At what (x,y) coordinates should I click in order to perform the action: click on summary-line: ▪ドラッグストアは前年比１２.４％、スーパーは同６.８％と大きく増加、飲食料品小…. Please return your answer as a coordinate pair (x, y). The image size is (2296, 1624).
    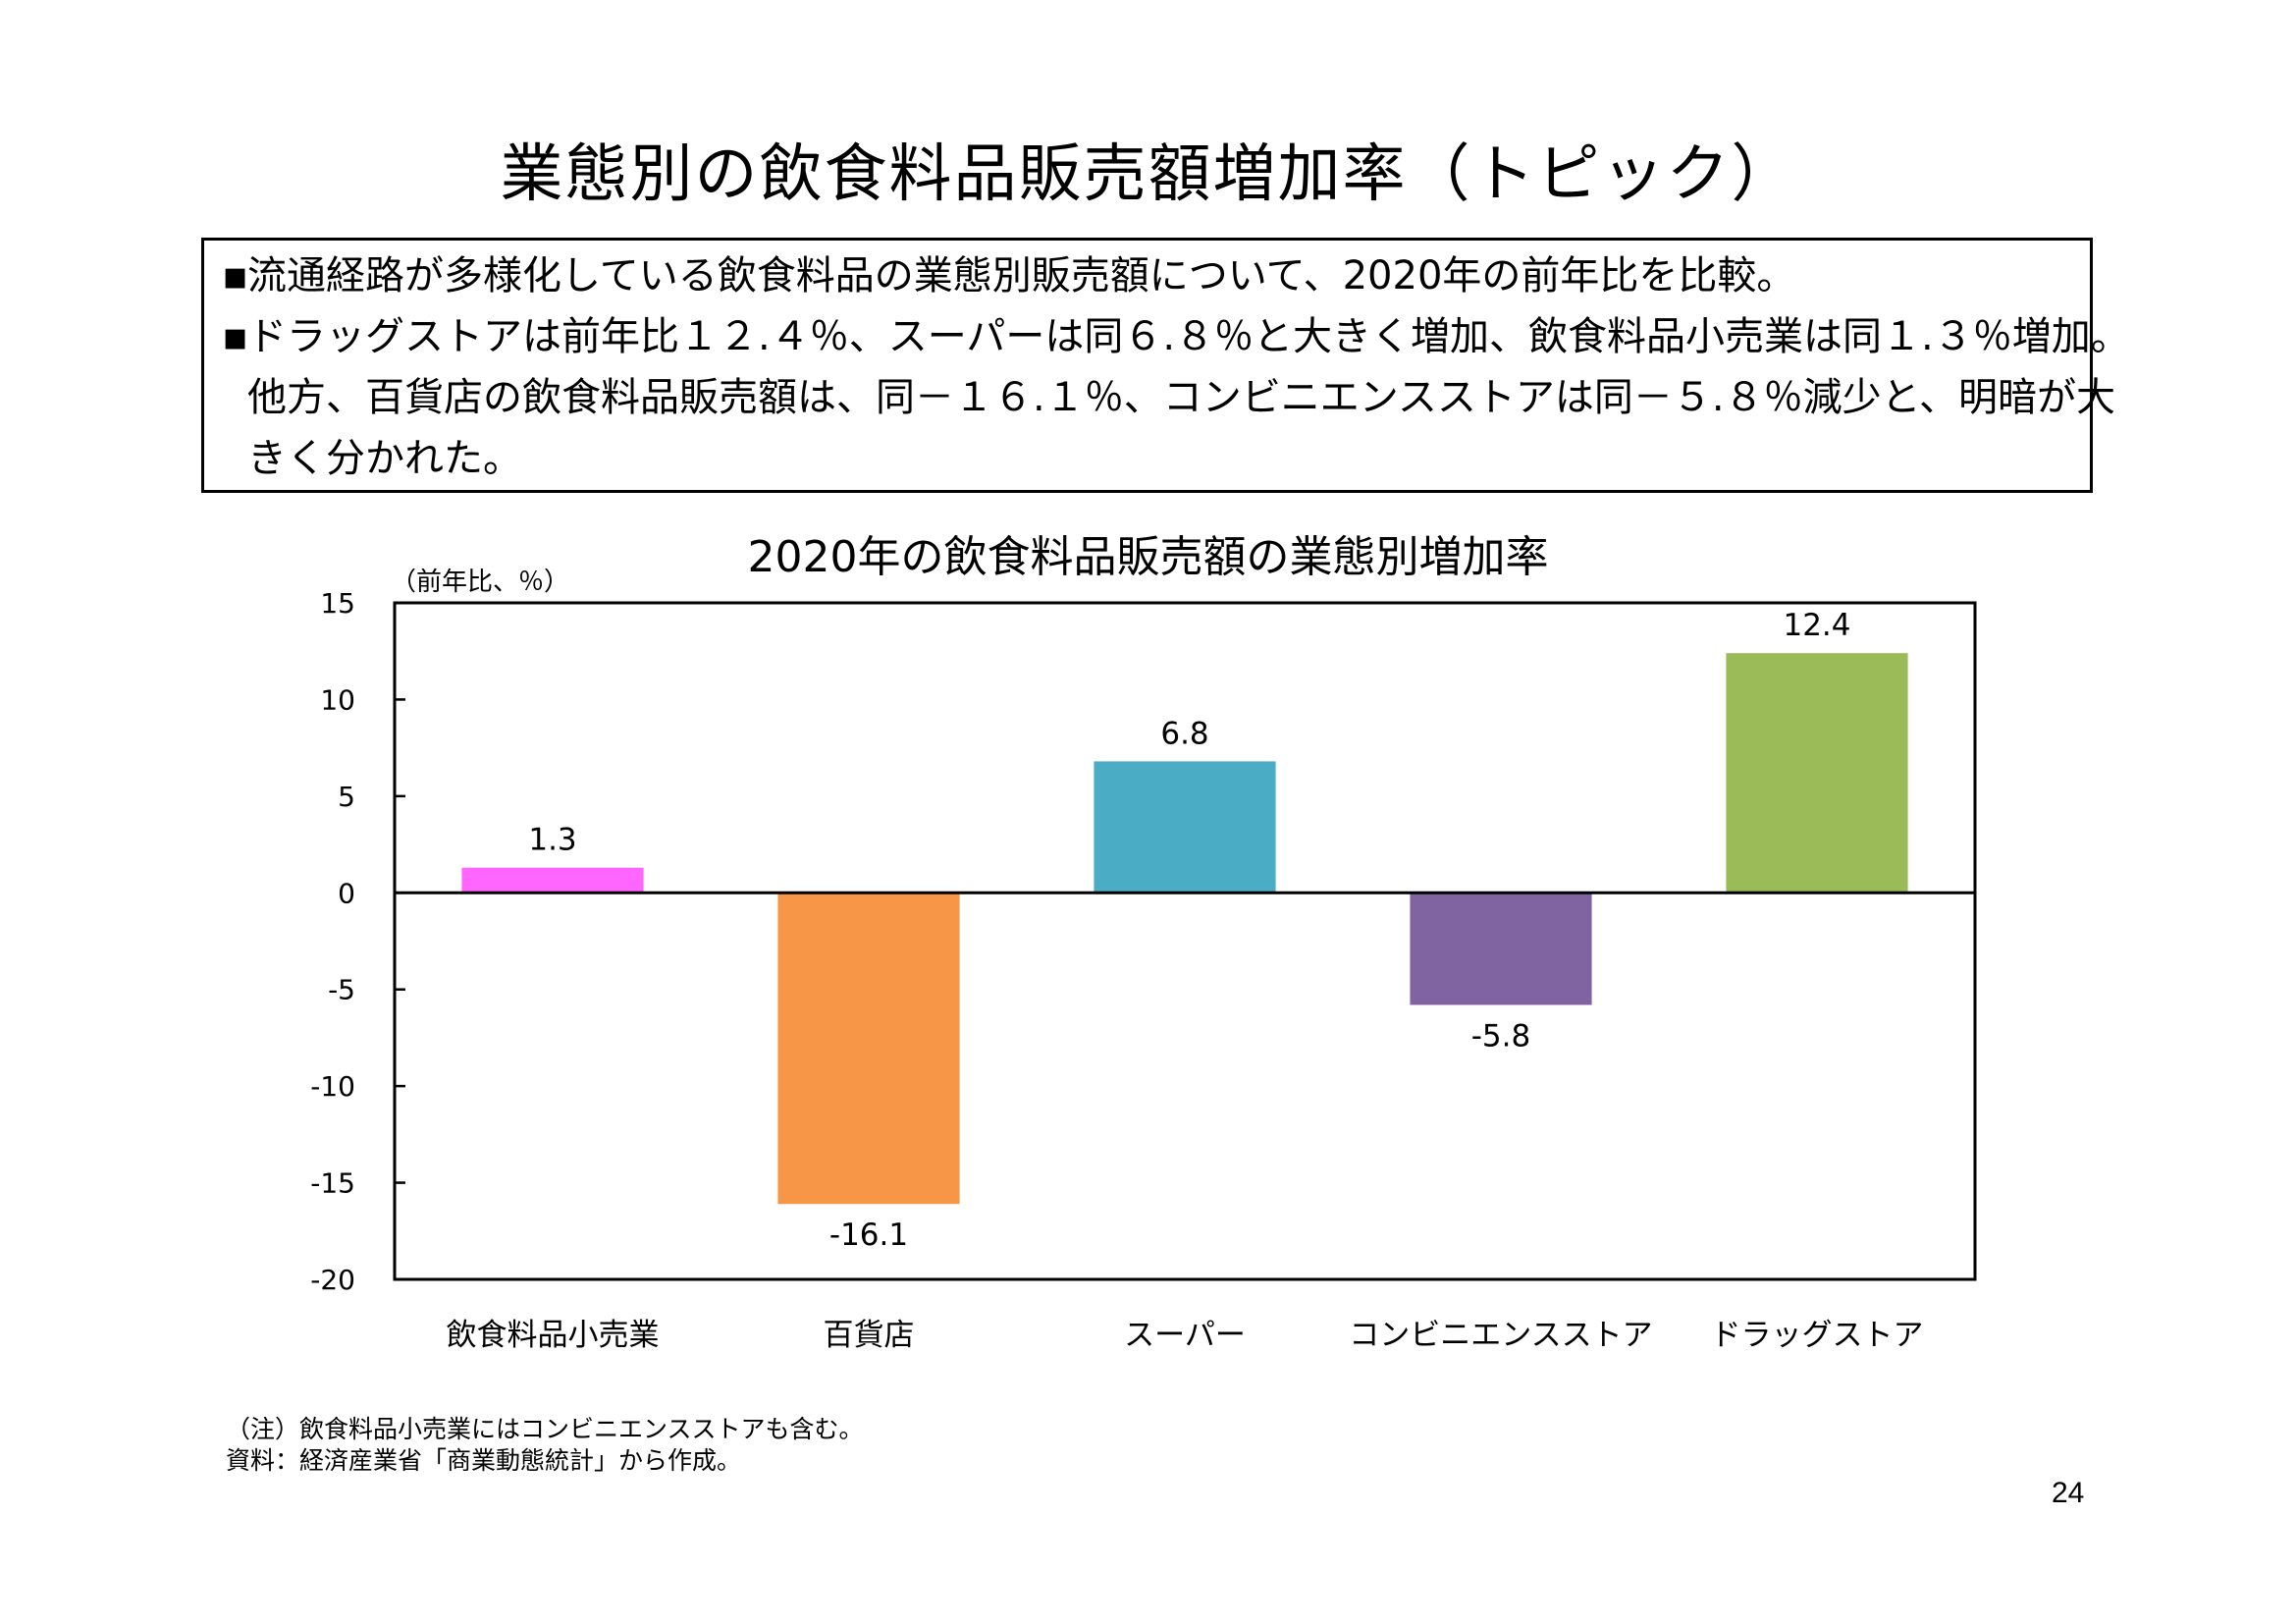
    Looking at the image, I should click on (1176, 336).